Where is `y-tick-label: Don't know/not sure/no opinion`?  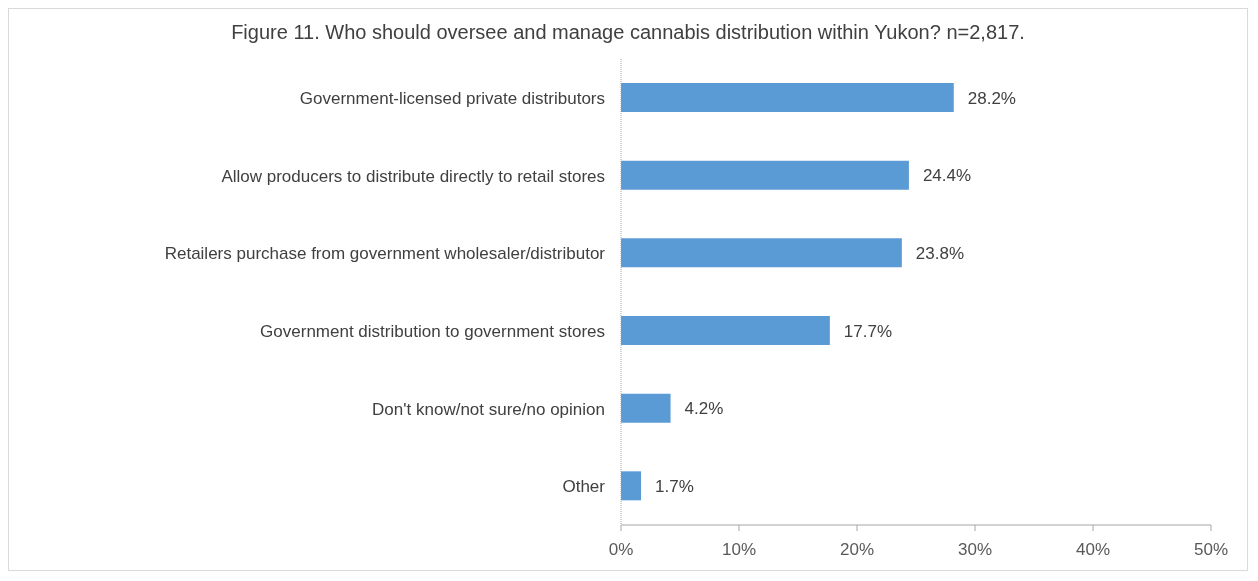
y-tick-label: Don't know/not sure/no opinion is located at coordinates (488, 409).